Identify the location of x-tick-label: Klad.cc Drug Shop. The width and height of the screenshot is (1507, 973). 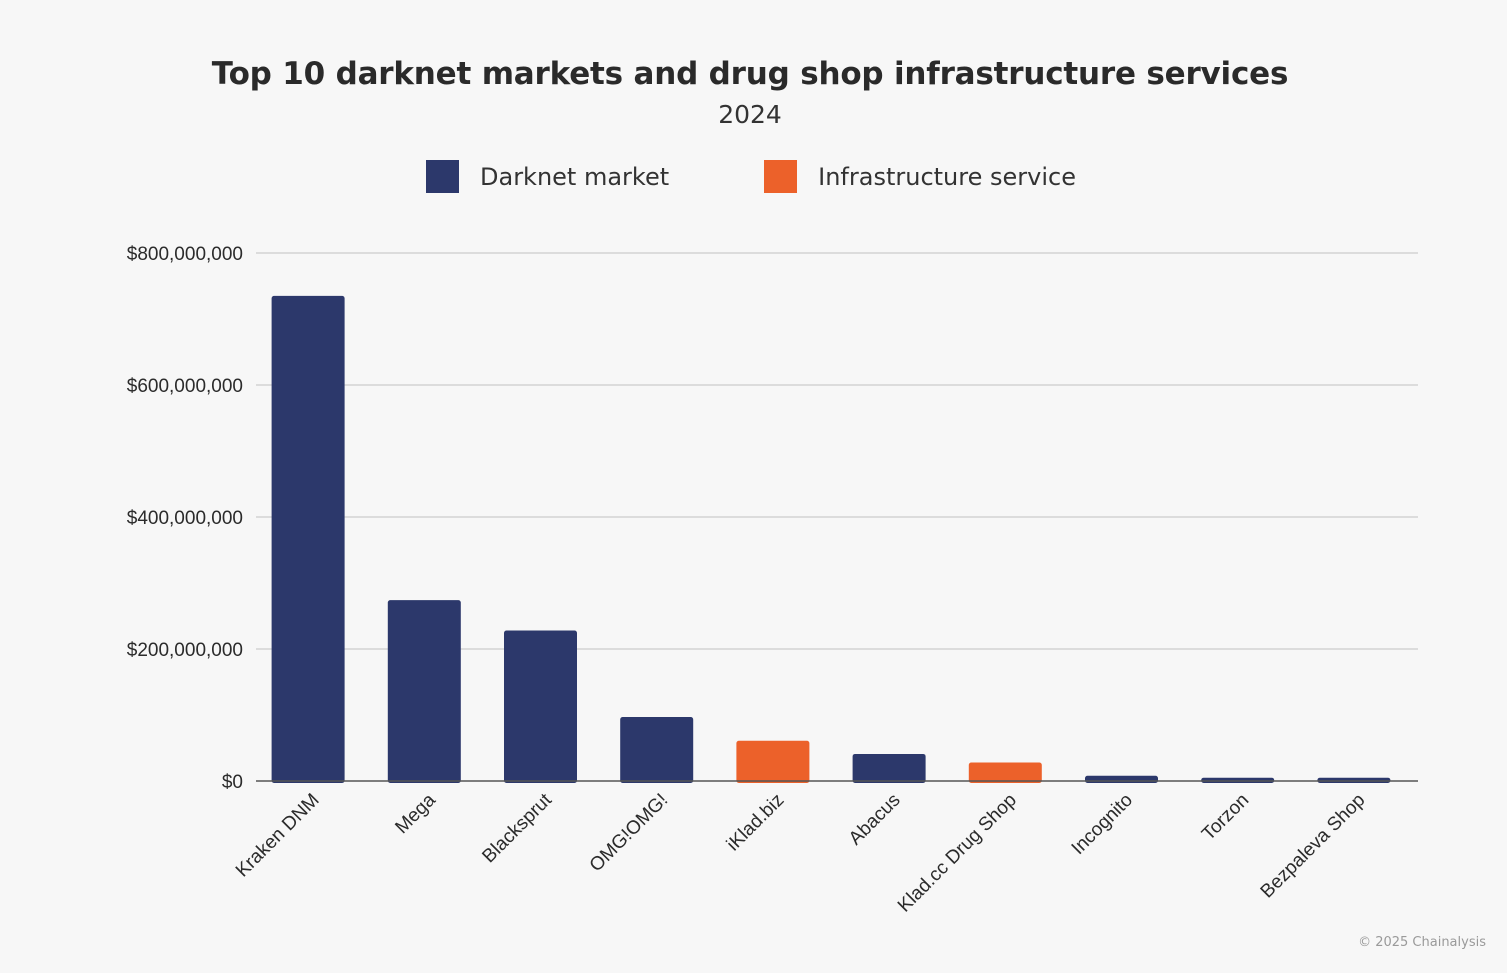
(957, 853).